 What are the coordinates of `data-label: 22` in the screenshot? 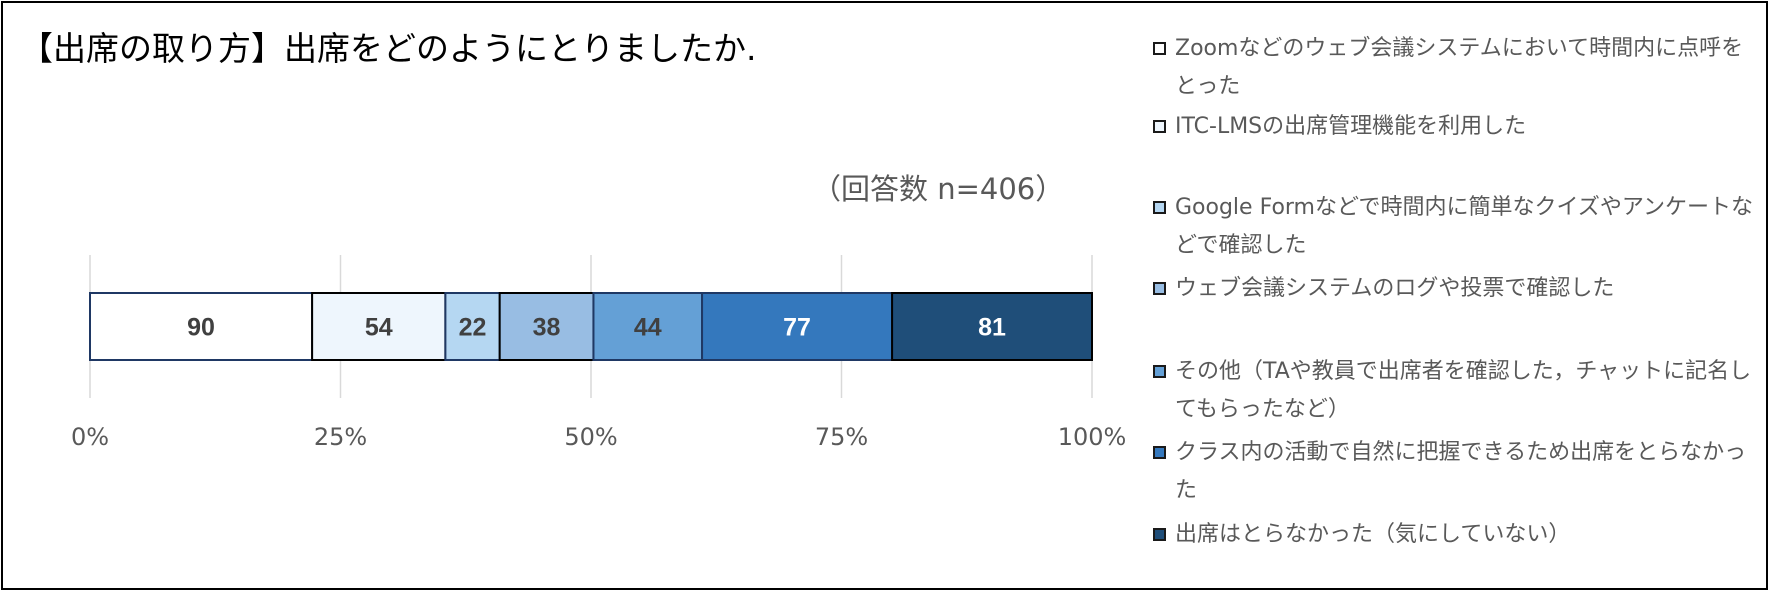 It's located at (473, 328).